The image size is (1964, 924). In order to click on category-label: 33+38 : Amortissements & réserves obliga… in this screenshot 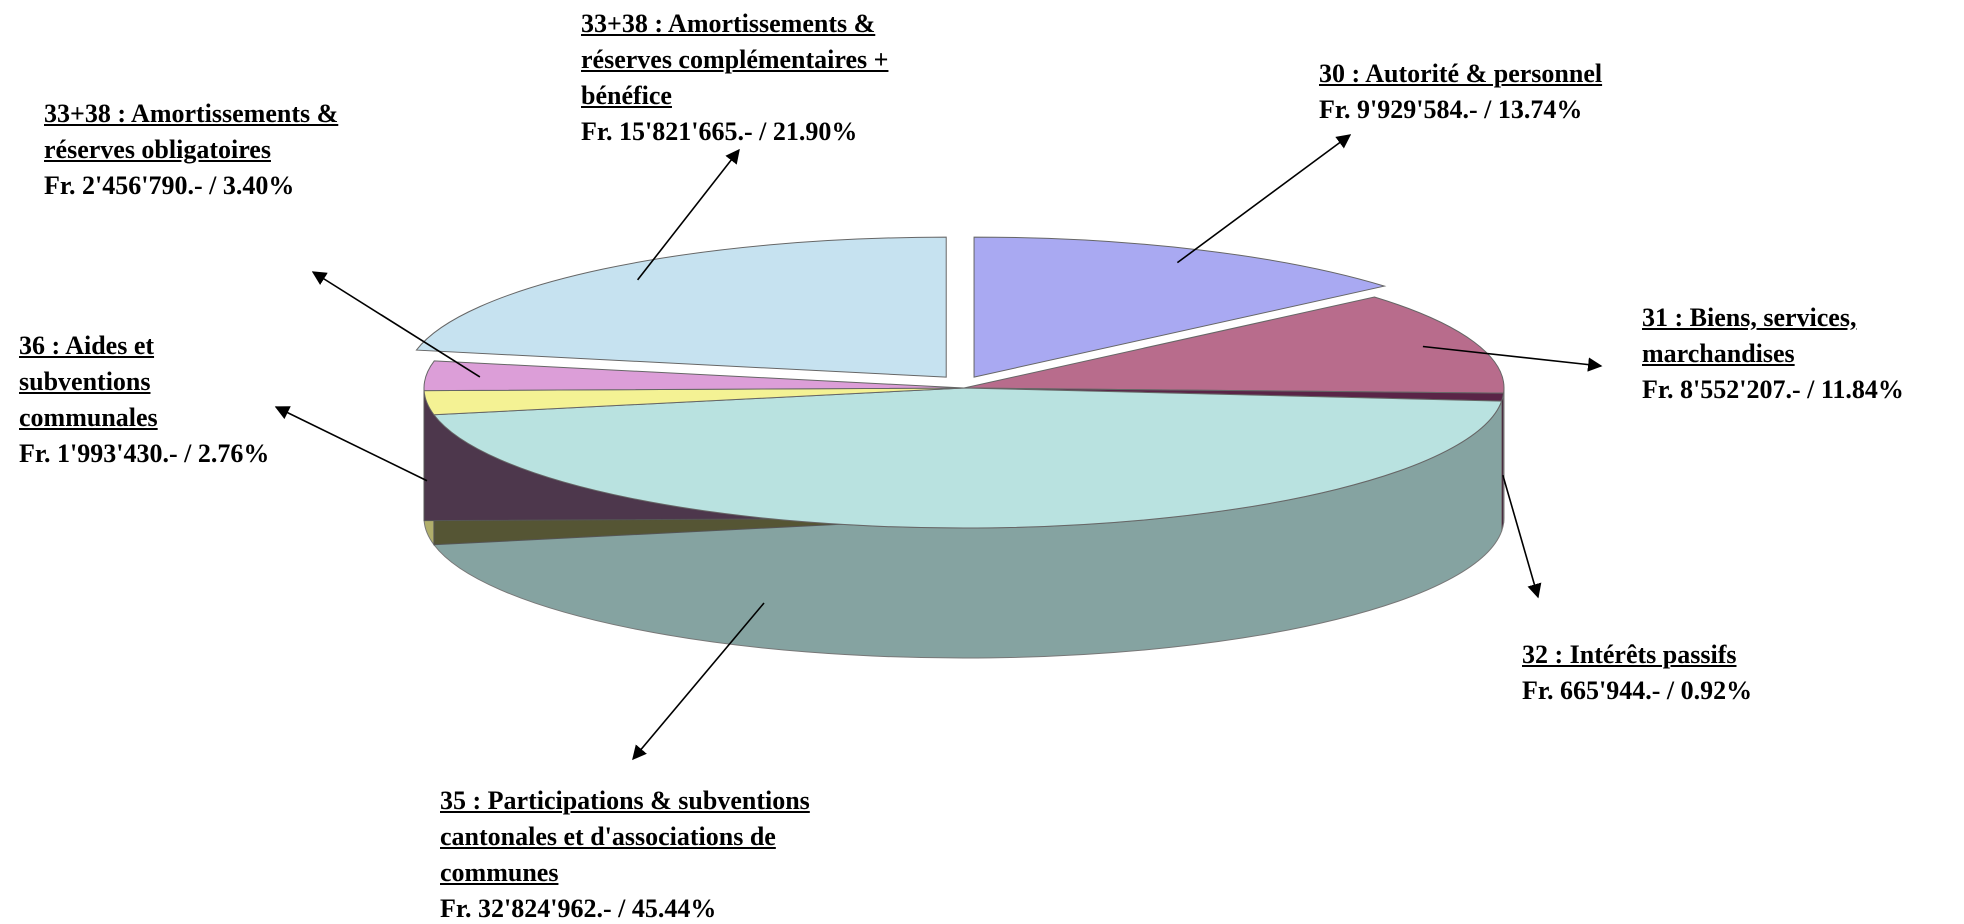, I will do `click(191, 131)`.